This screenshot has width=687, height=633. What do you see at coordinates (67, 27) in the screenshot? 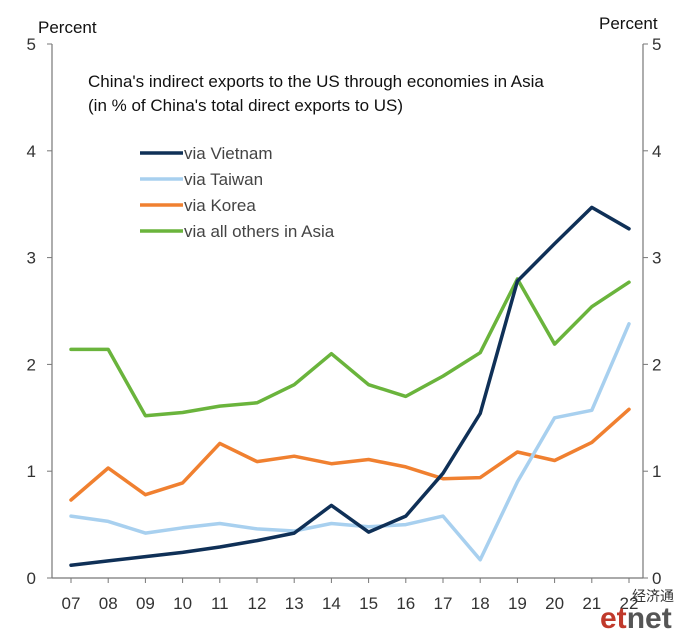
I see `left-axis-unit: Percent` at bounding box center [67, 27].